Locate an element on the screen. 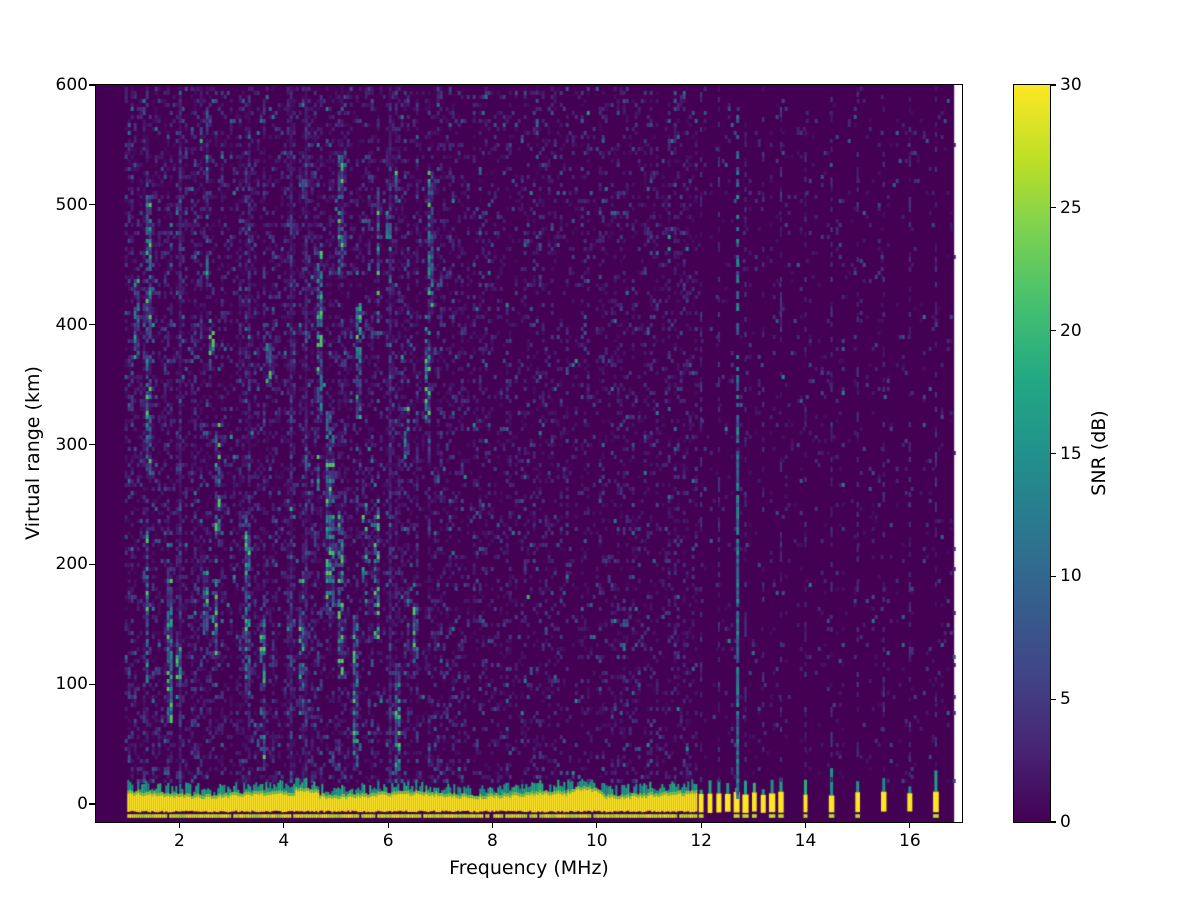 Image resolution: width=1200 pixels, height=900 pixels. x-tick-label: 14 is located at coordinates (805, 841).